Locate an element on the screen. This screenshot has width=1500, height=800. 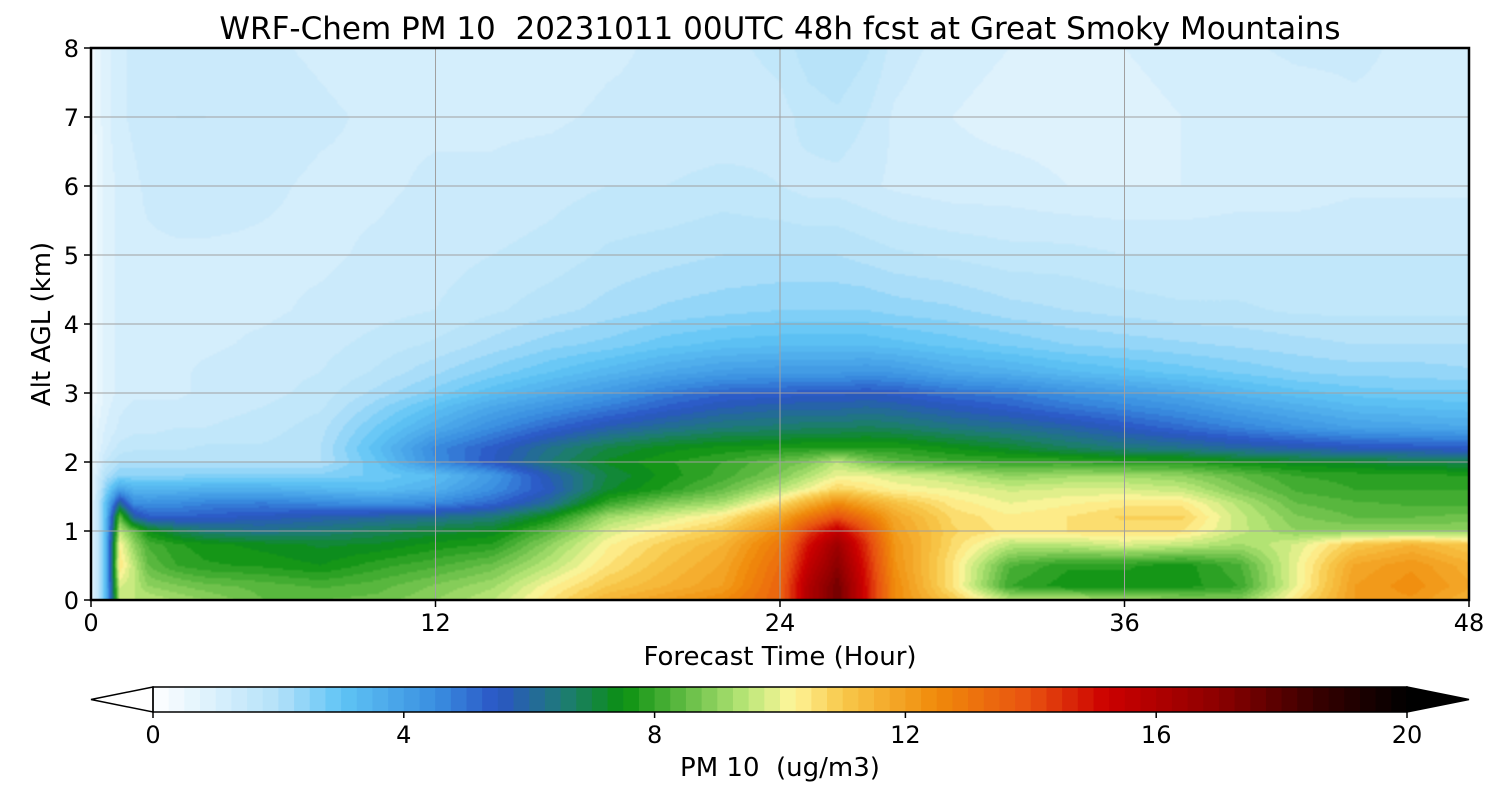
y-tick-label: 6 is located at coordinates (71, 187).